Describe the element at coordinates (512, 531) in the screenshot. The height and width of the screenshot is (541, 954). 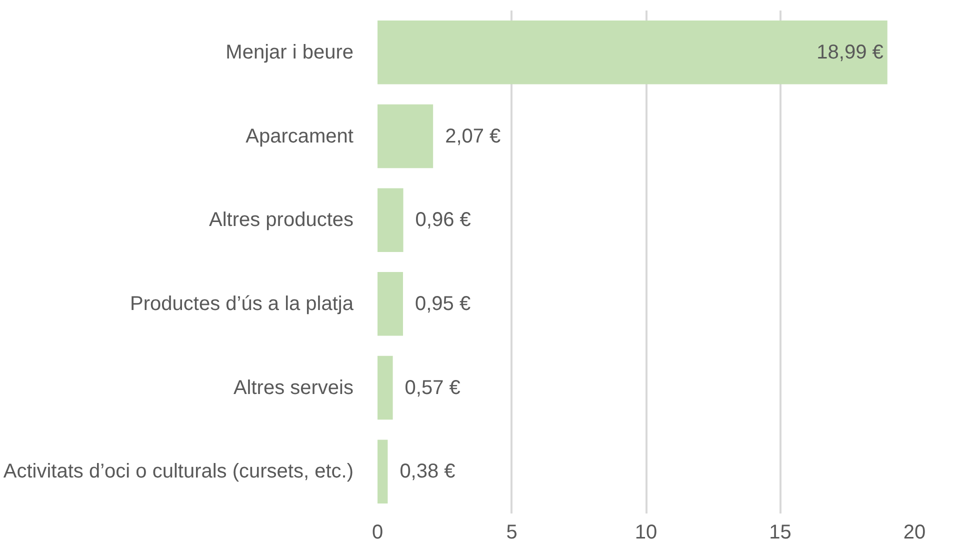
I see `x-tick-label: 5` at that location.